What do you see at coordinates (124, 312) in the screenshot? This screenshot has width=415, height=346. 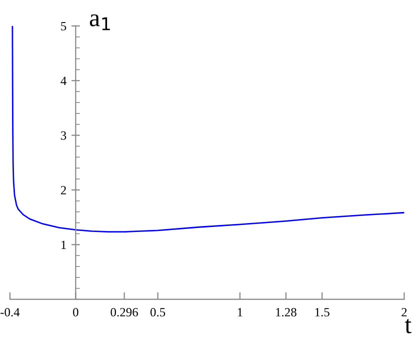 I see `x-tick-label: 0.296` at bounding box center [124, 312].